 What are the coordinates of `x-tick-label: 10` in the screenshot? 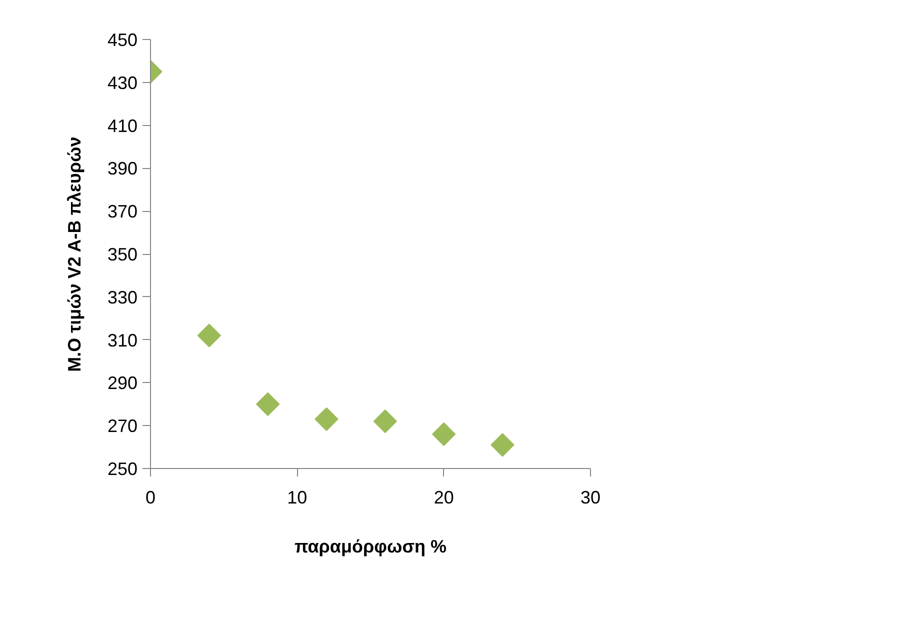 It's located at (297, 498).